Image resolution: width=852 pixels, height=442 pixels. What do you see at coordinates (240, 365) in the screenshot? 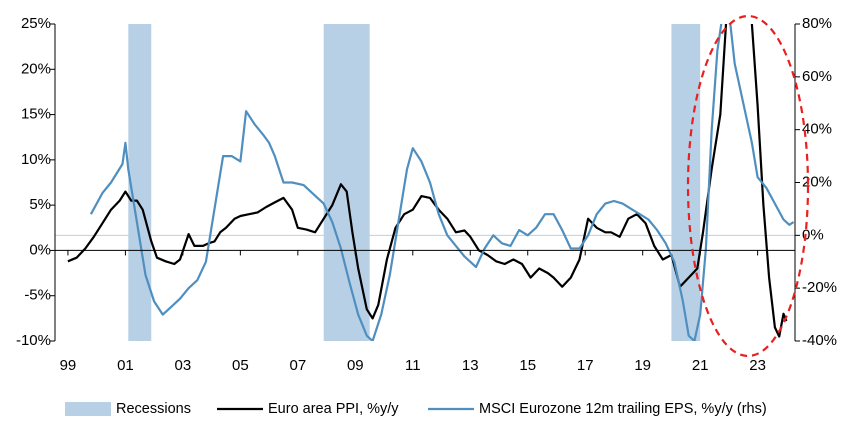
I see `x-tick-label: 05` at bounding box center [240, 365].